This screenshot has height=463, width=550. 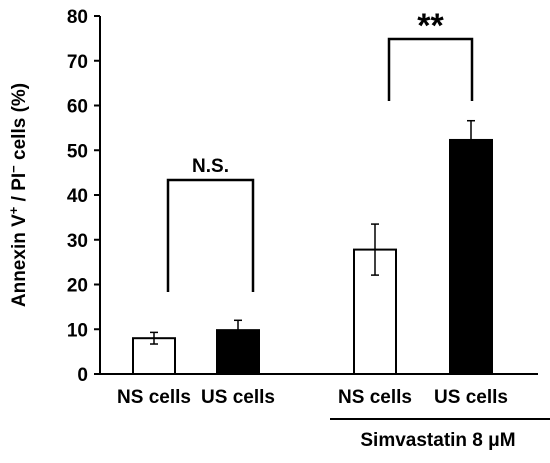 What do you see at coordinates (77, 196) in the screenshot?
I see `y-tick-label: 40` at bounding box center [77, 196].